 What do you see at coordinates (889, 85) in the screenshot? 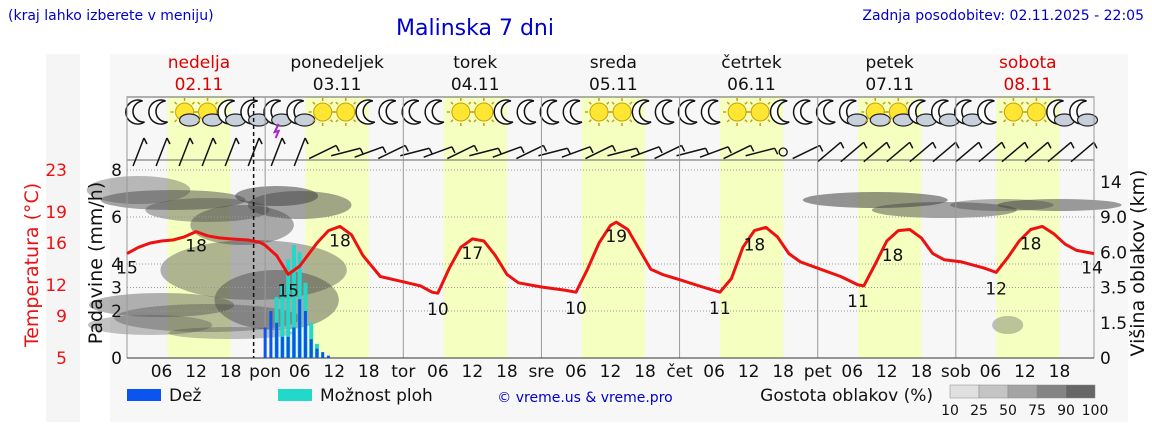
I see `day-date: 07.11` at bounding box center [889, 85].